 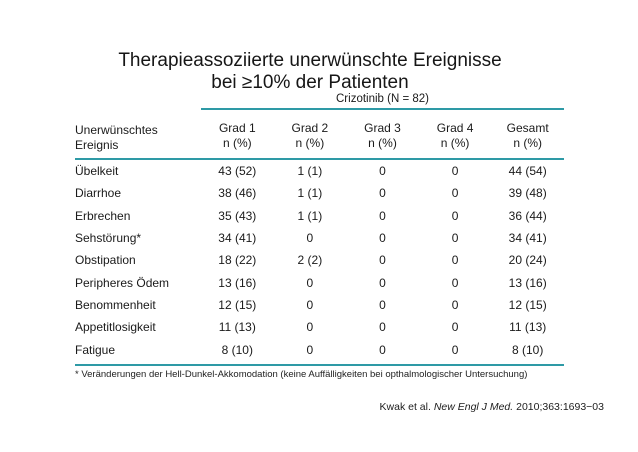 I want to click on grad1-cell: 35 (43), so click(x=237, y=215).